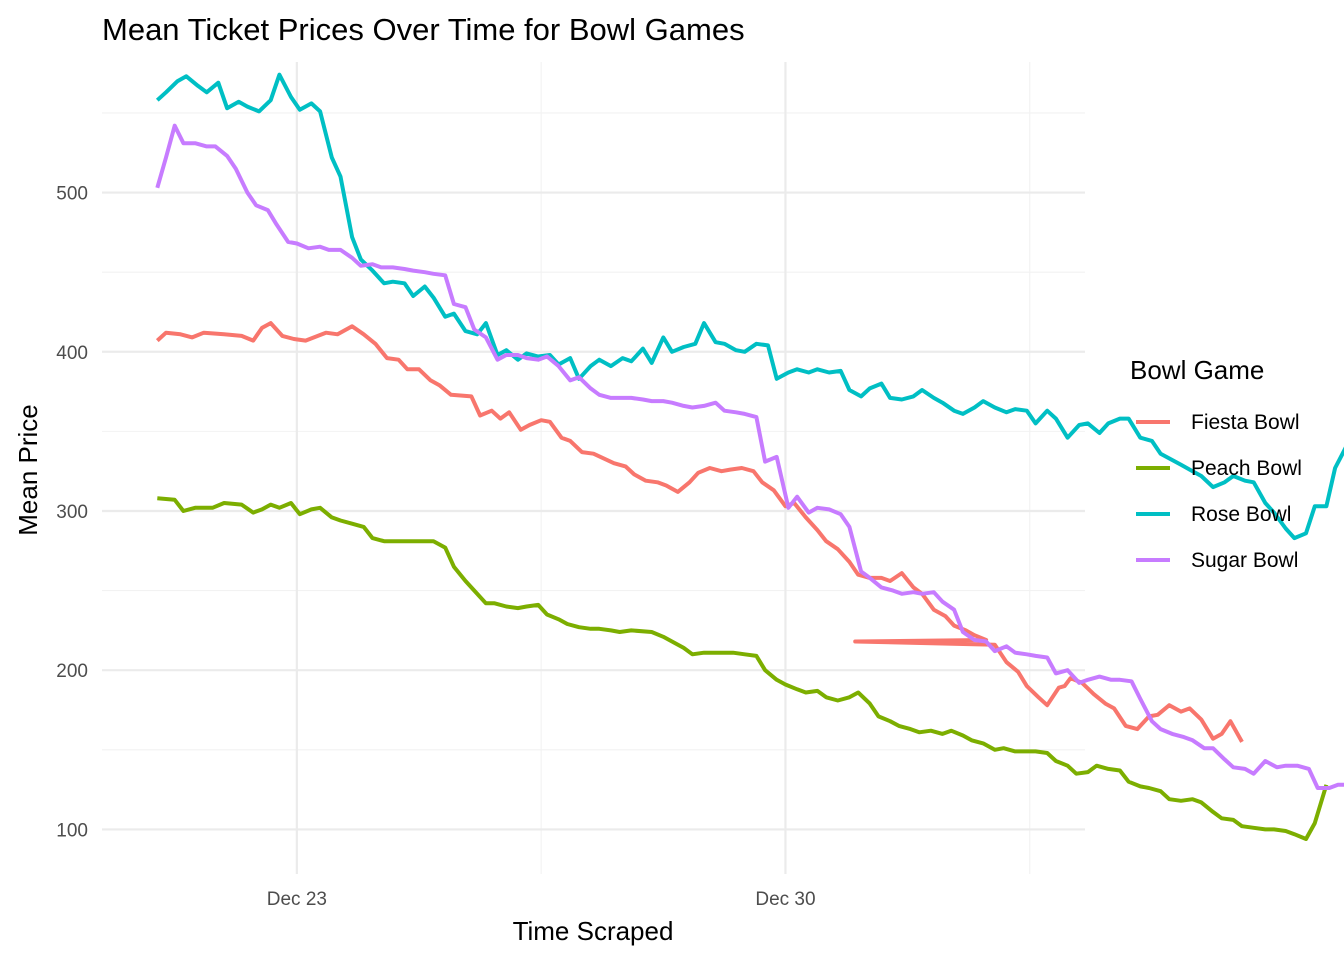 Image resolution: width=1344 pixels, height=960 pixels. Describe the element at coordinates (541, 899) in the screenshot. I see `x-axis-tick-labels: Dec 23 Dec 30` at that location.